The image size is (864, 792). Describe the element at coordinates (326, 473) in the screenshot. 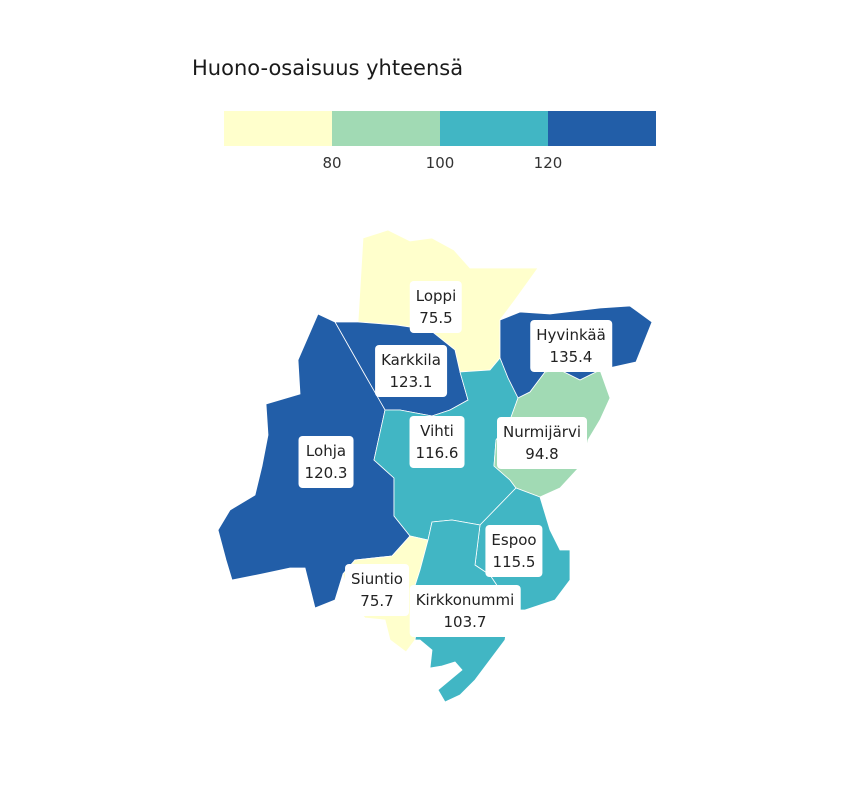

I see `region-value-lohja: 120.3` at that location.